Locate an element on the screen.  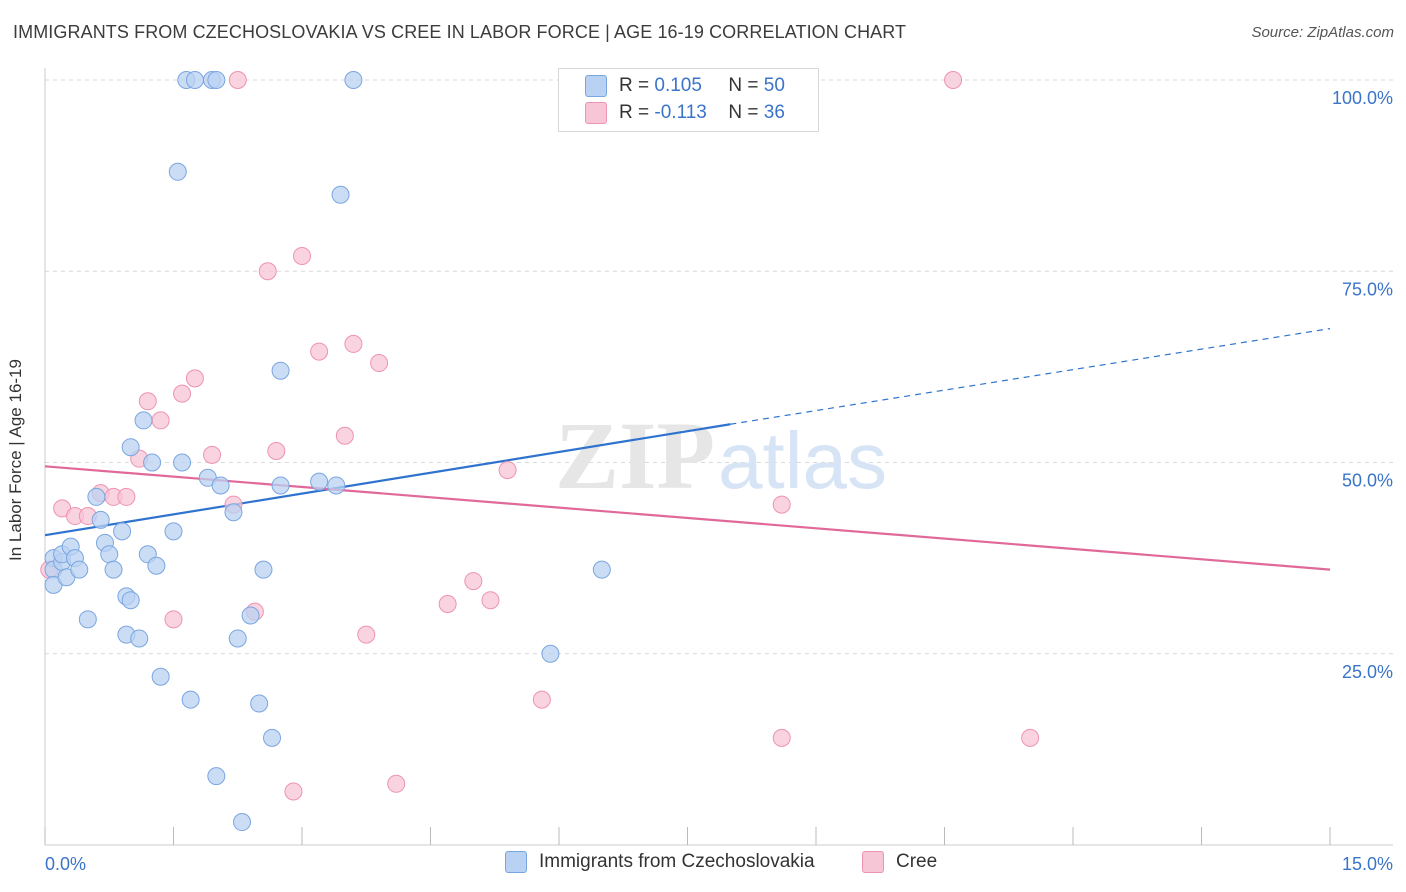
watermark: ZIP atlas is located at coordinates (721, 455).